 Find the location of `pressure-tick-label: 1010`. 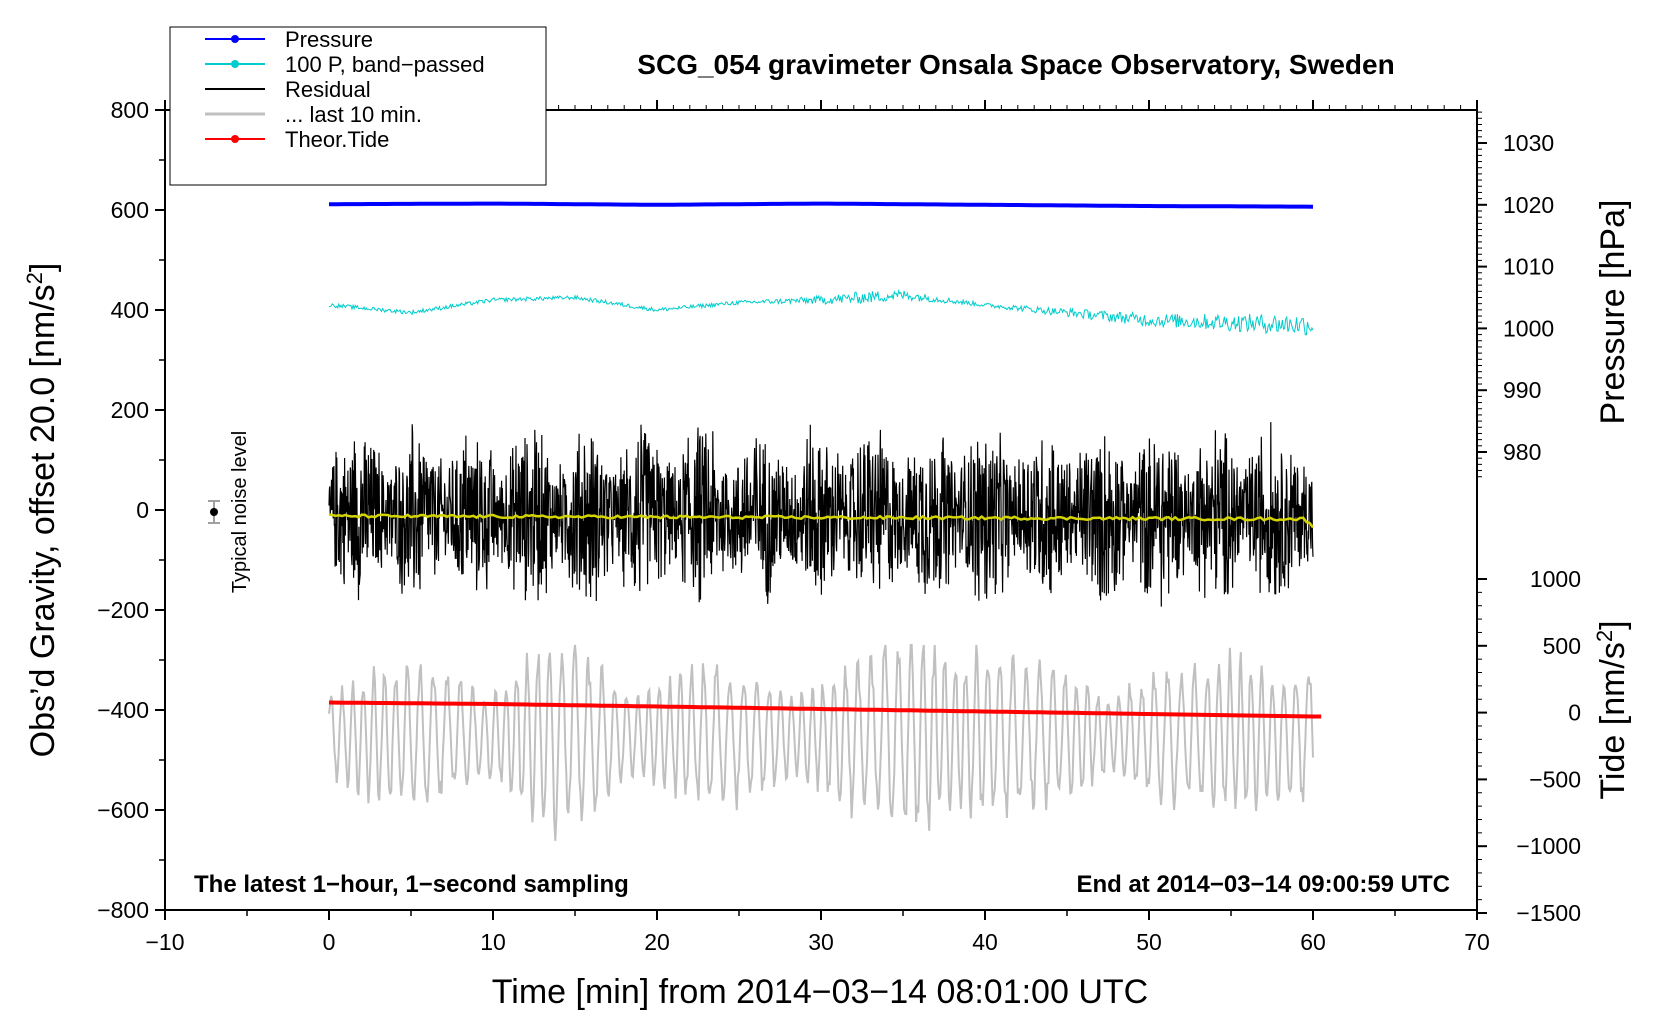

pressure-tick-label: 1010 is located at coordinates (1528, 267).